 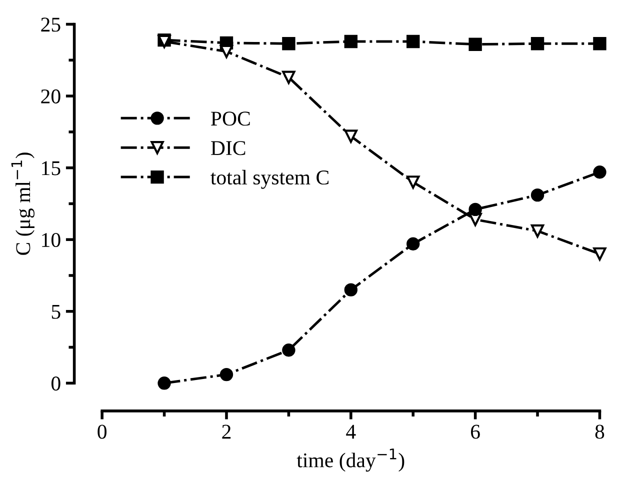 What do you see at coordinates (50, 96) in the screenshot?
I see `y-tick-label: 20` at bounding box center [50, 96].